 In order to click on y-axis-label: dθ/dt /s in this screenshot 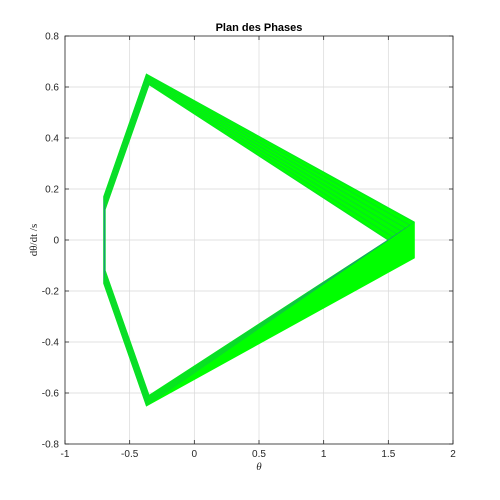, I will do `click(34, 240)`.